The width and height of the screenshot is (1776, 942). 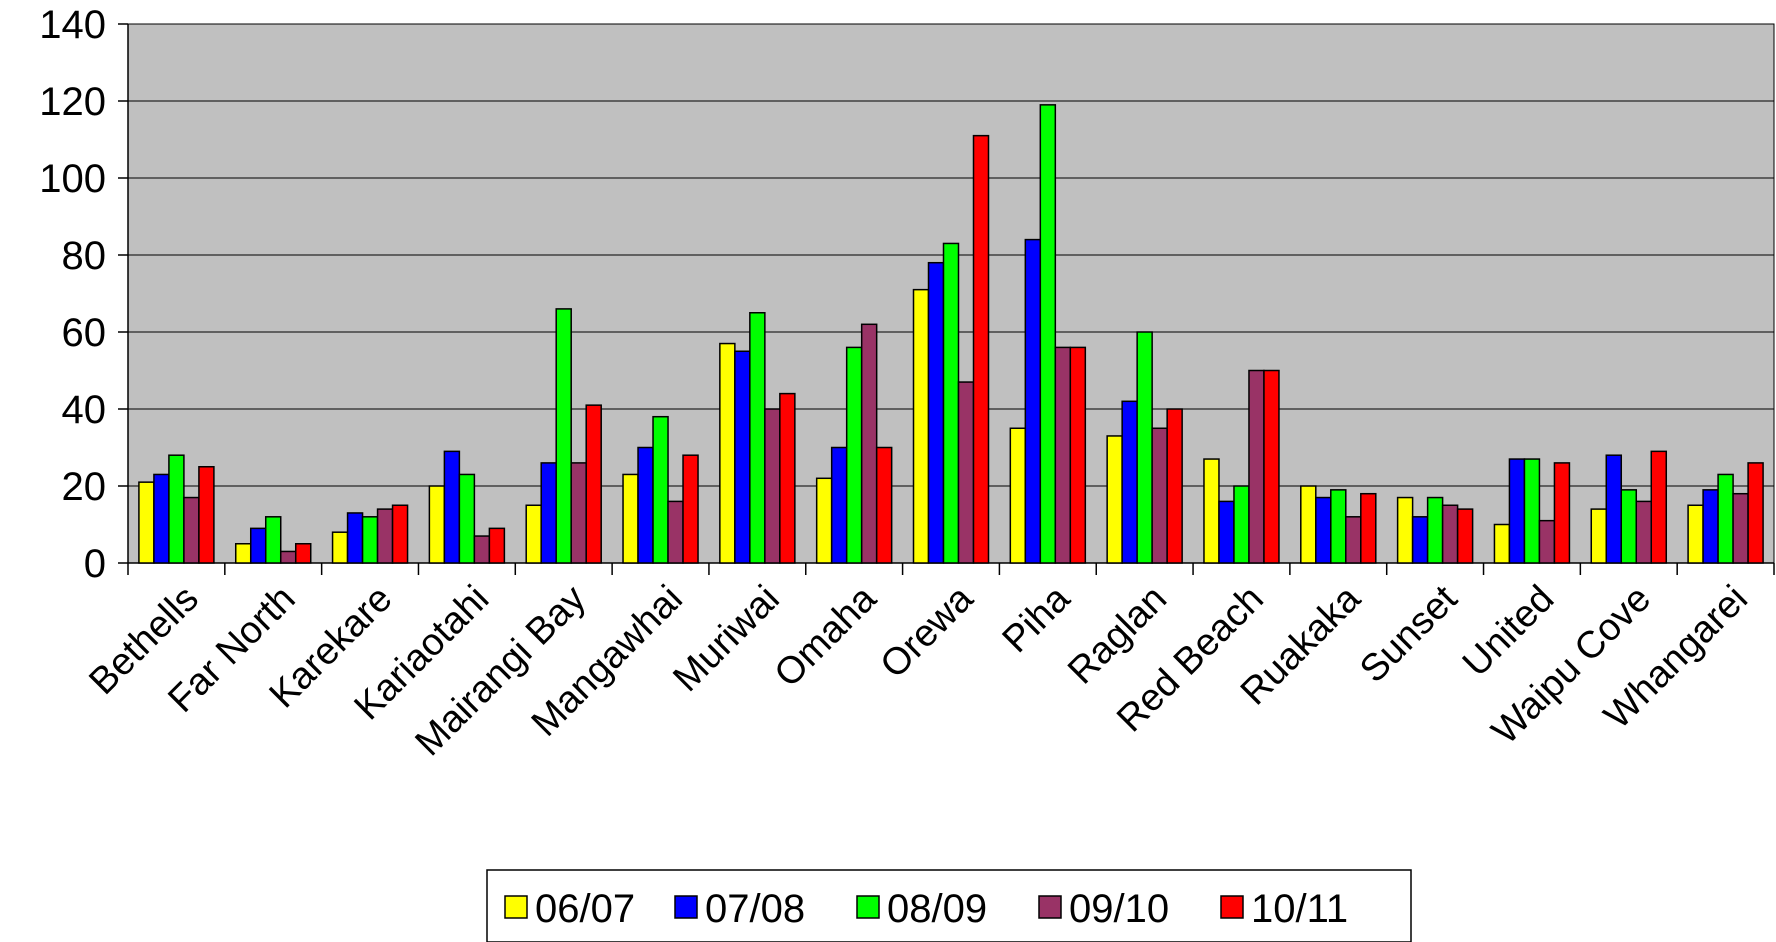 What do you see at coordinates (84, 294) in the screenshot?
I see `y-axis: 0 20 40 60 80 100 120 140` at bounding box center [84, 294].